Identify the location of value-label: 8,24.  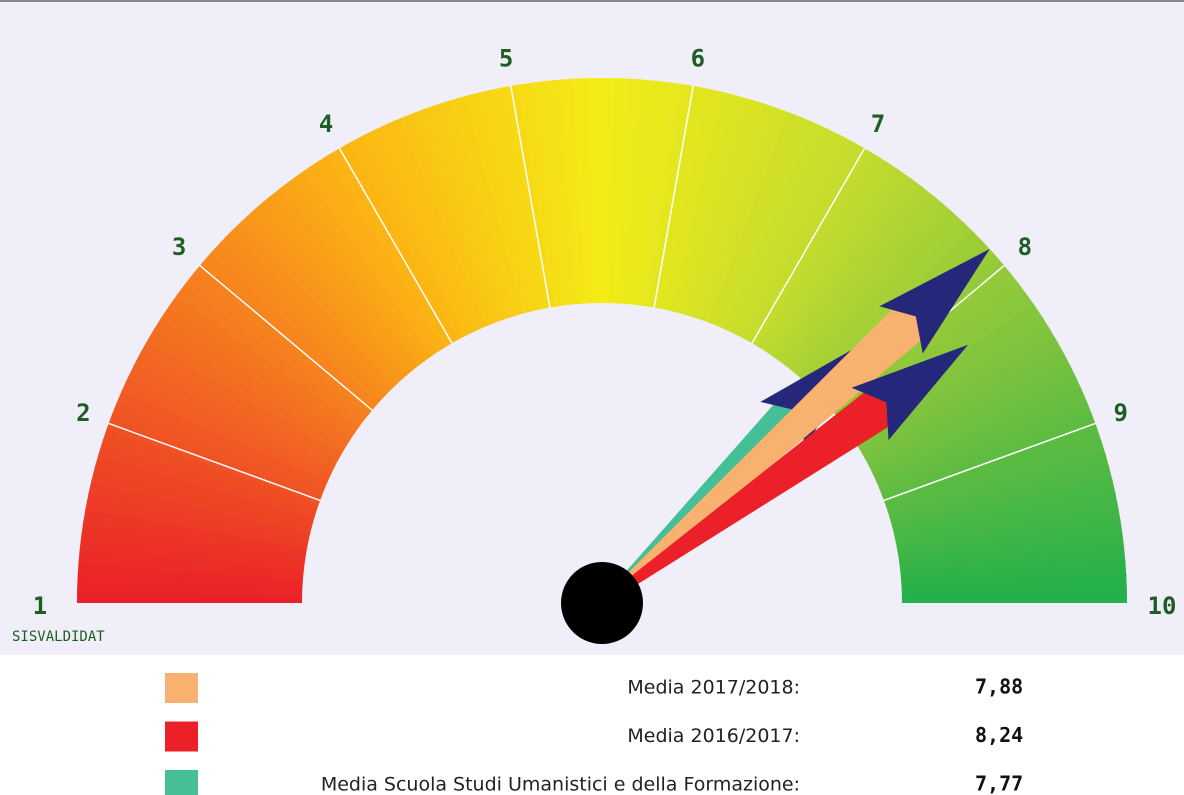
(999, 735).